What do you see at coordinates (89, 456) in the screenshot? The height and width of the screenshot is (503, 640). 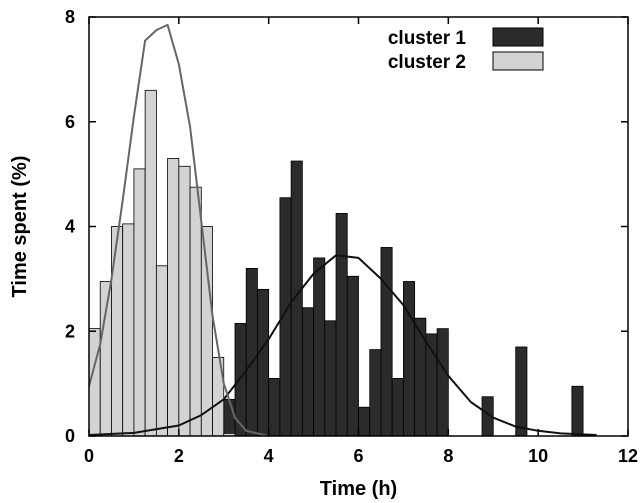 I see `x-tick-label: 0` at bounding box center [89, 456].